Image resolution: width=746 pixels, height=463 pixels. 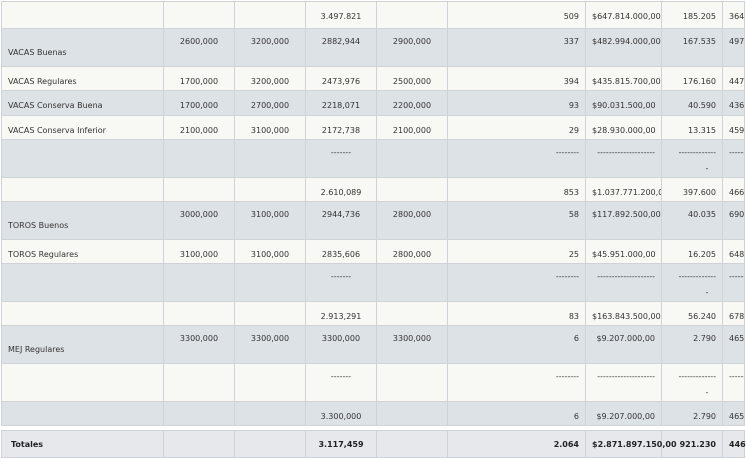 I want to click on cell-row-label: VACAS Regulares, so click(x=82, y=78).